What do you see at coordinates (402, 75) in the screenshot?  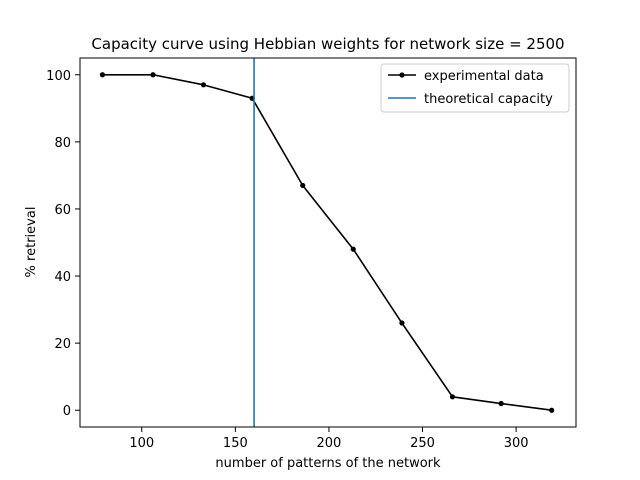 I see `legend-marker-experimental` at bounding box center [402, 75].